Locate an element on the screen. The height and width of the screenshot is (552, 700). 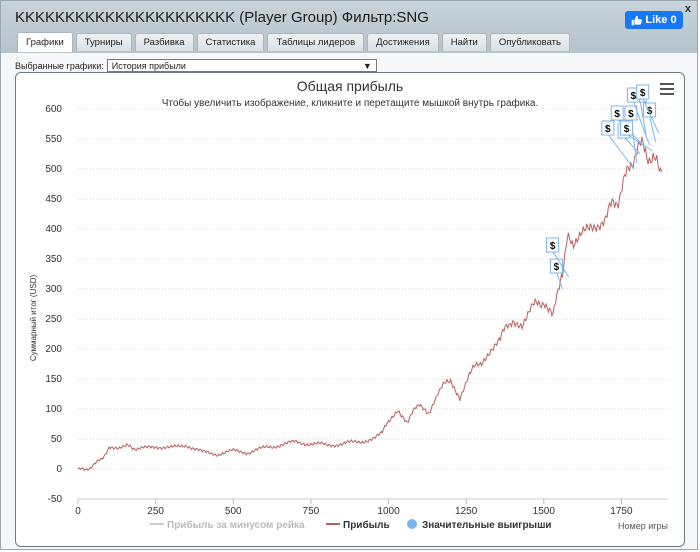
x-axis-ticks: 0 250 500 750 1000 1250 1500 1750 is located at coordinates (371, 507).